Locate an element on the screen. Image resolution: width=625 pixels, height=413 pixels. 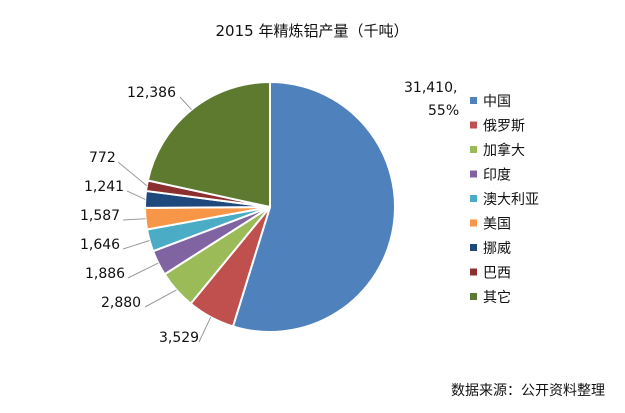
legend-label-6: 美国 is located at coordinates (497, 225).